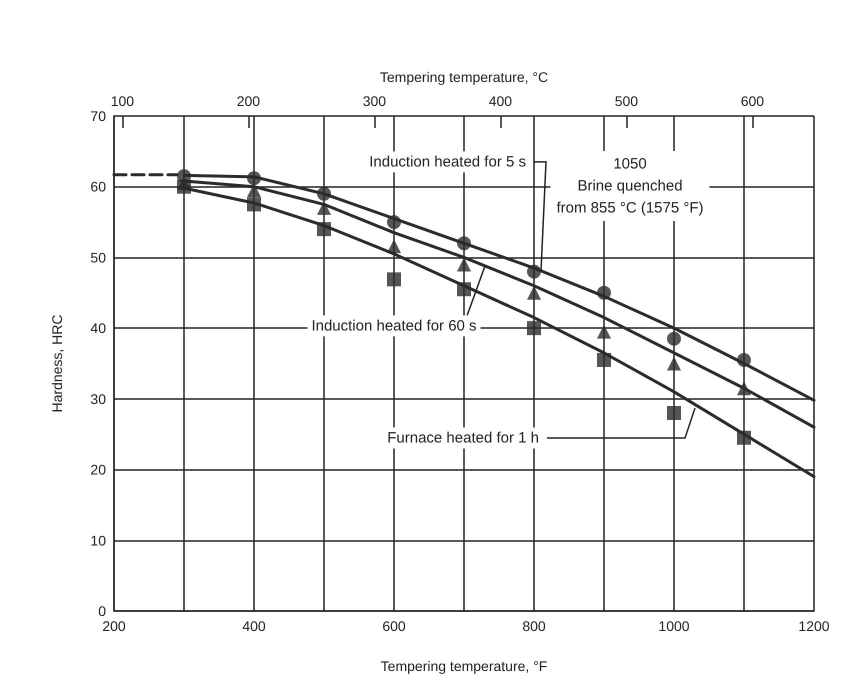  I want to click on x2-tick-label: 100, so click(122, 101).